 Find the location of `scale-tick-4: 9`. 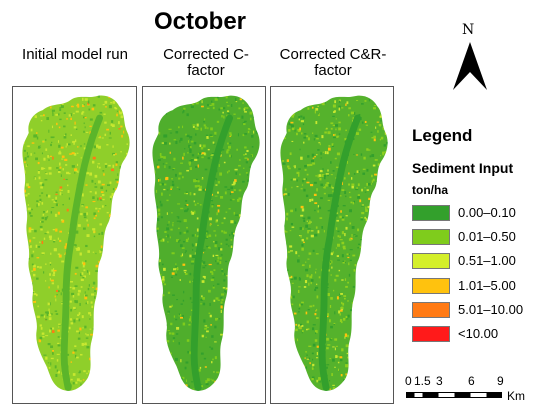

scale-tick-4: 9 is located at coordinates (500, 381).